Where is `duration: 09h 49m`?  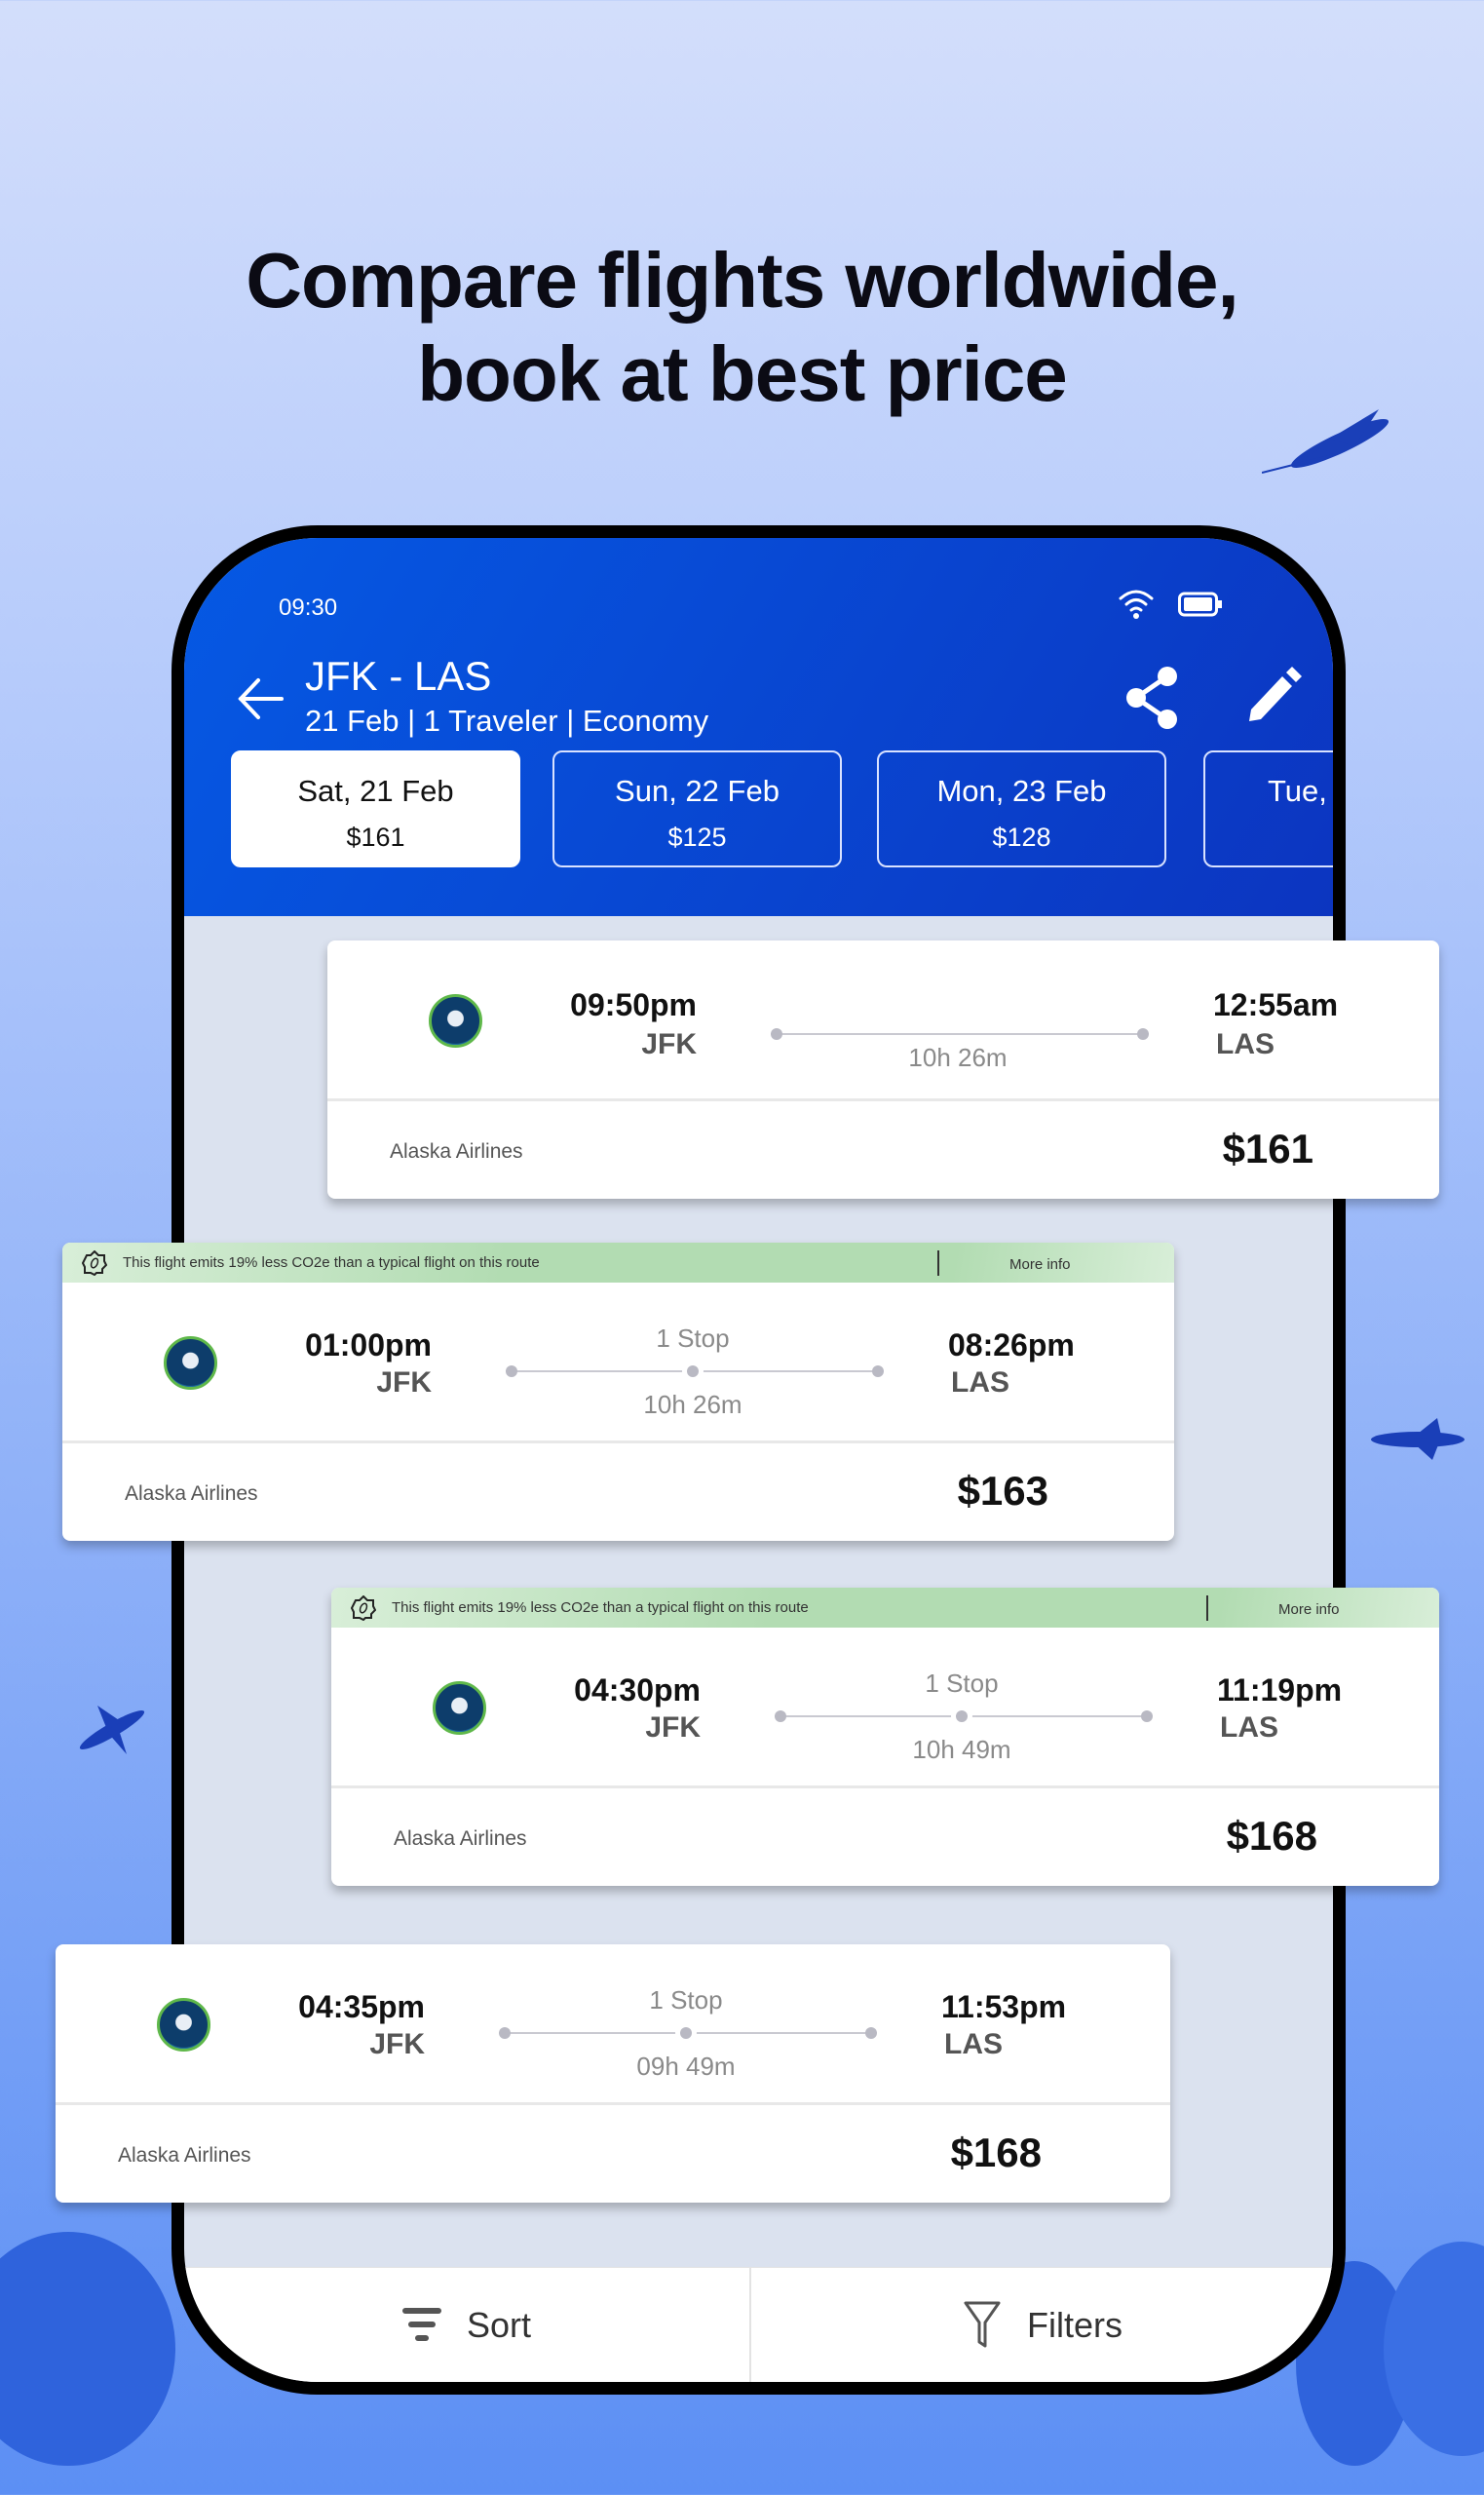 duration: 09h 49m is located at coordinates (686, 2066).